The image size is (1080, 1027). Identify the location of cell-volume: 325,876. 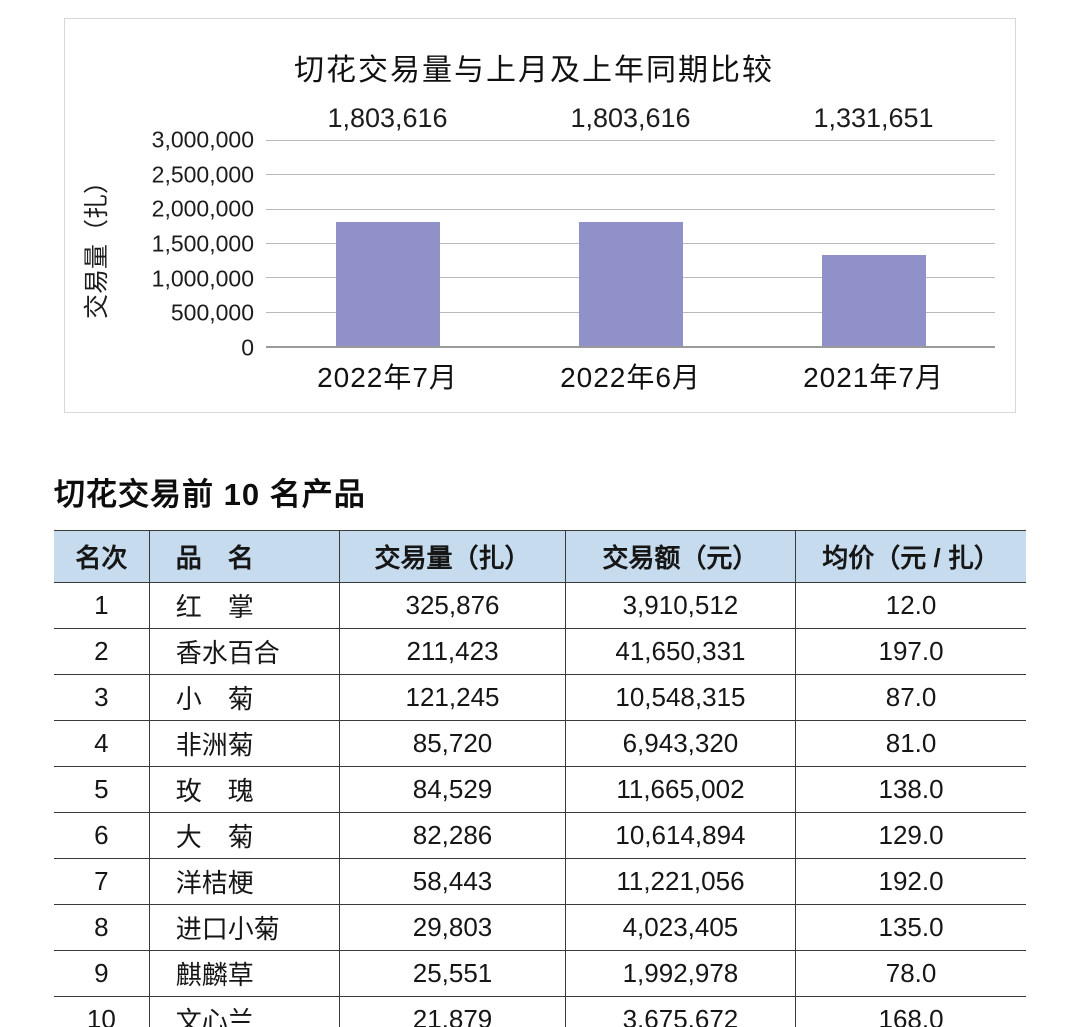
(452, 605).